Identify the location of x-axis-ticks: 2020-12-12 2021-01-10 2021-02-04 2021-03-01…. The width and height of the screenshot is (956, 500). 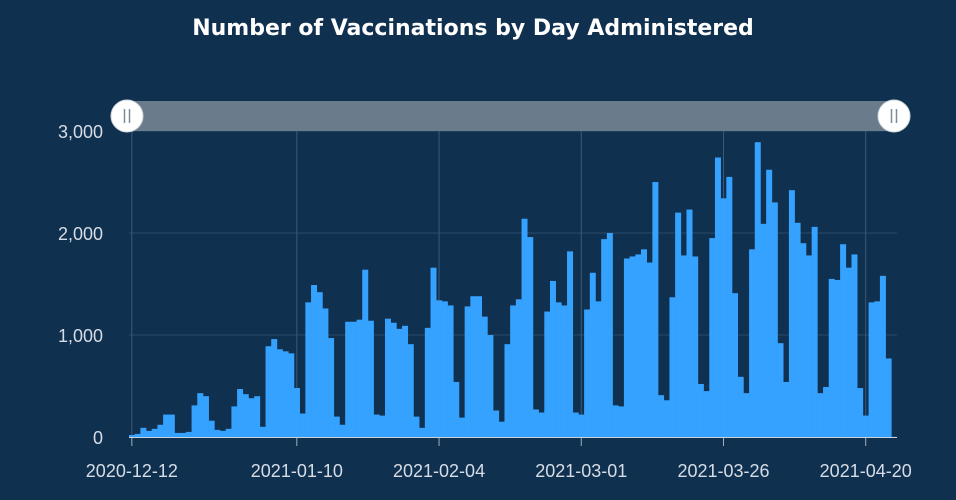
(499, 471).